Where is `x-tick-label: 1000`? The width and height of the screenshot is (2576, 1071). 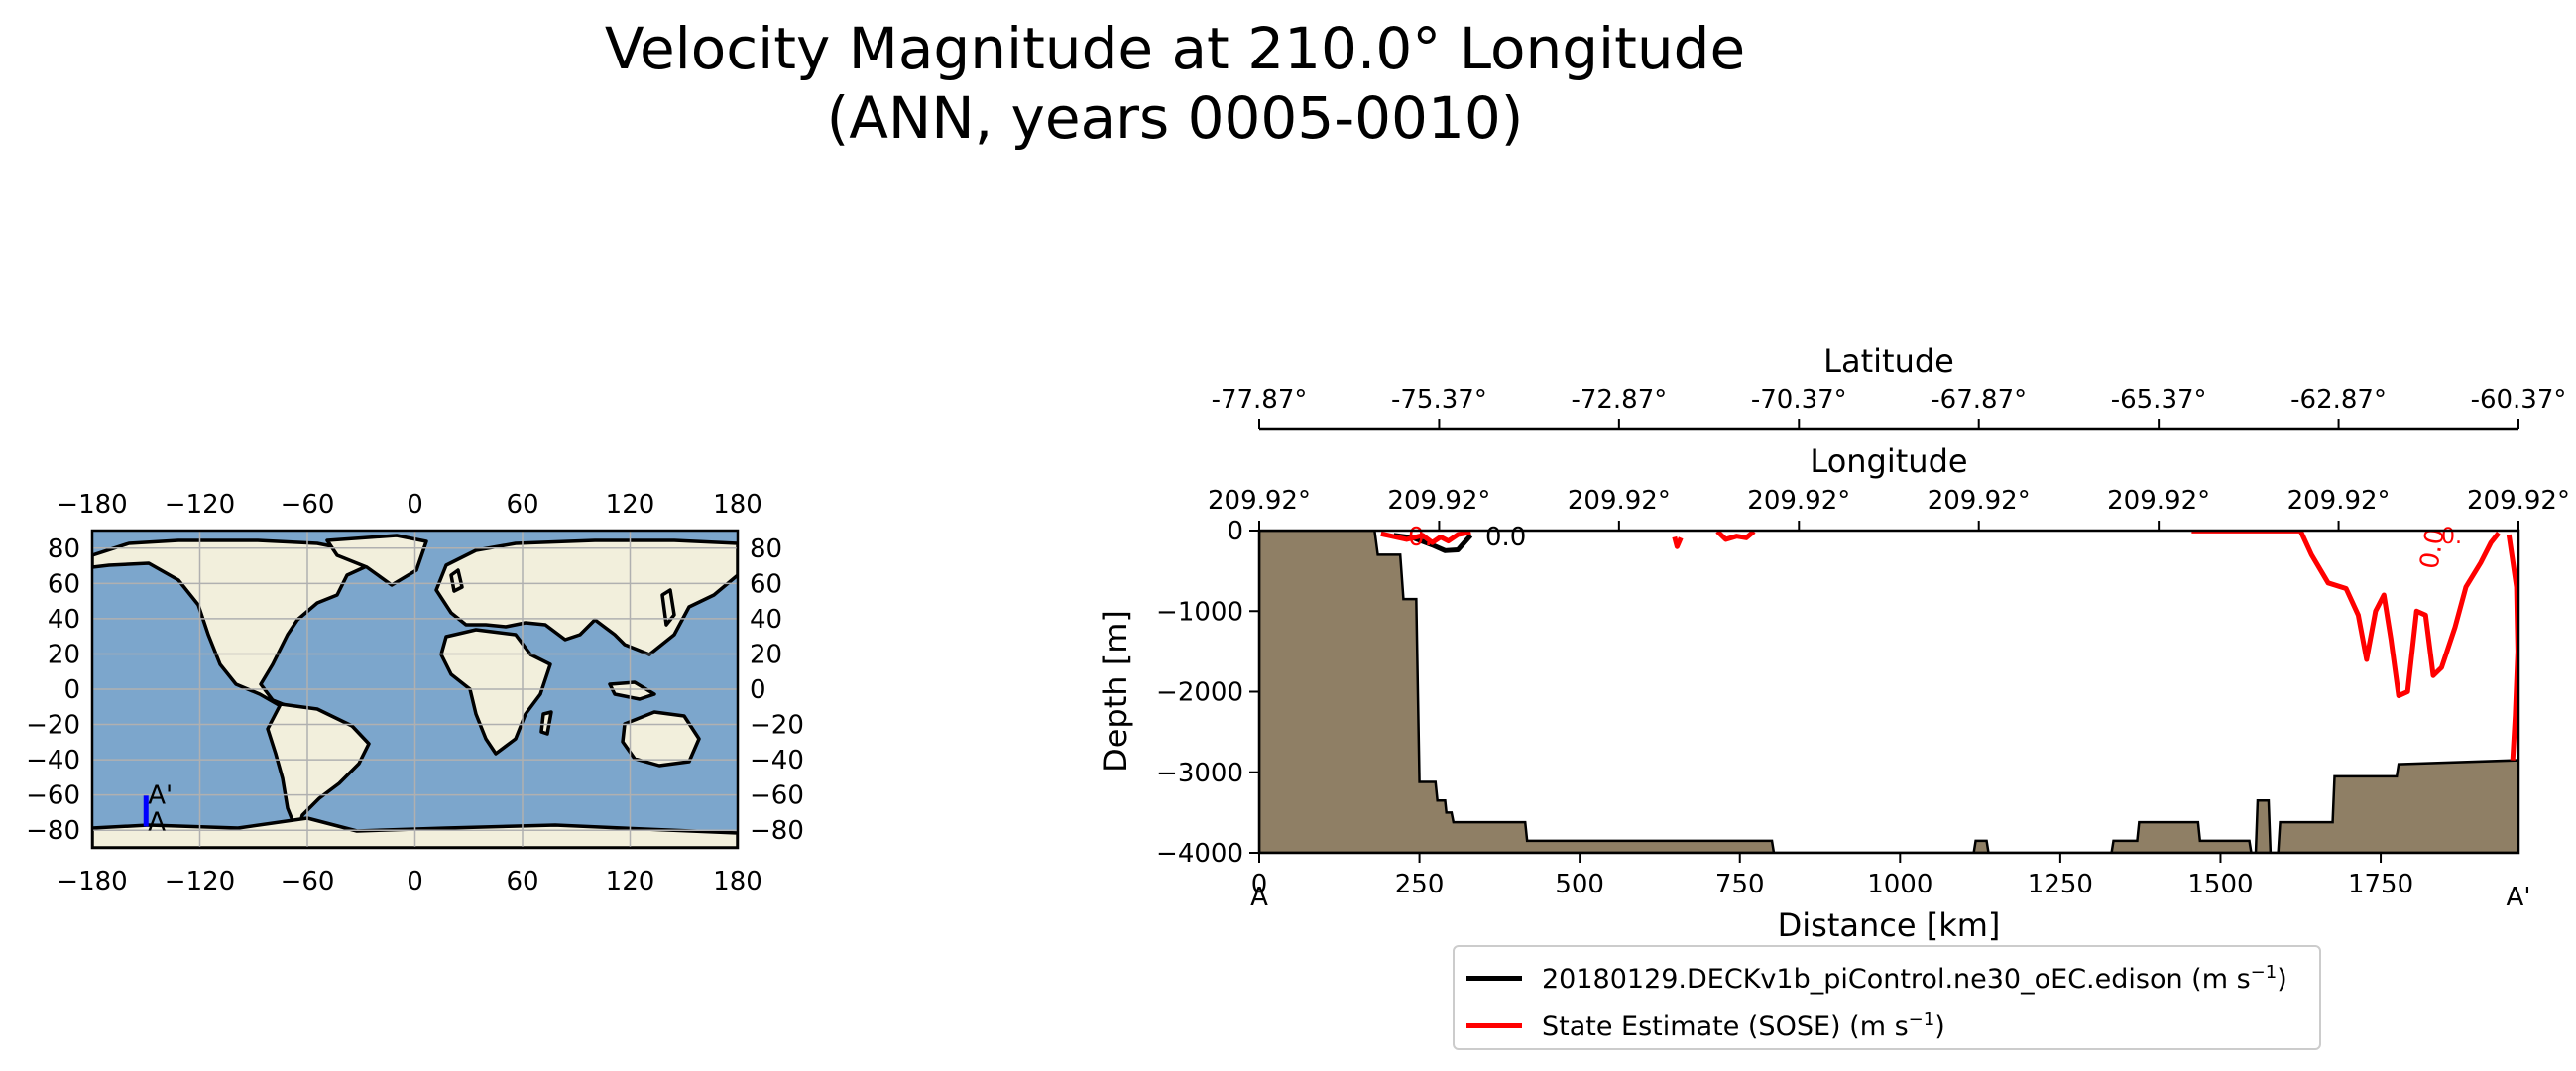 x-tick-label: 1000 is located at coordinates (1900, 884).